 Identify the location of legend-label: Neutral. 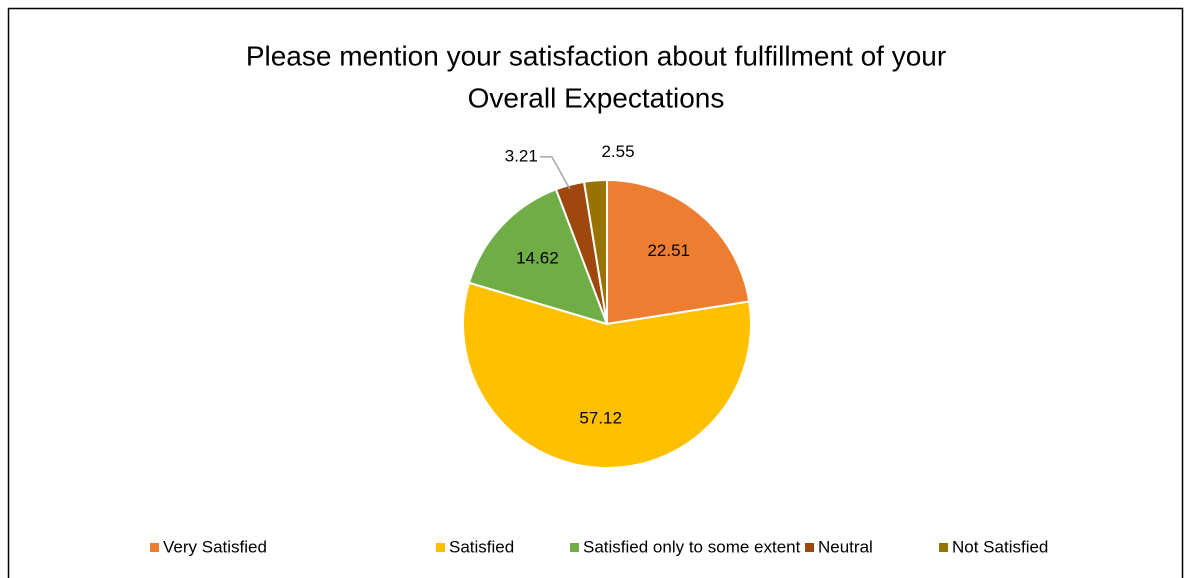
(845, 546).